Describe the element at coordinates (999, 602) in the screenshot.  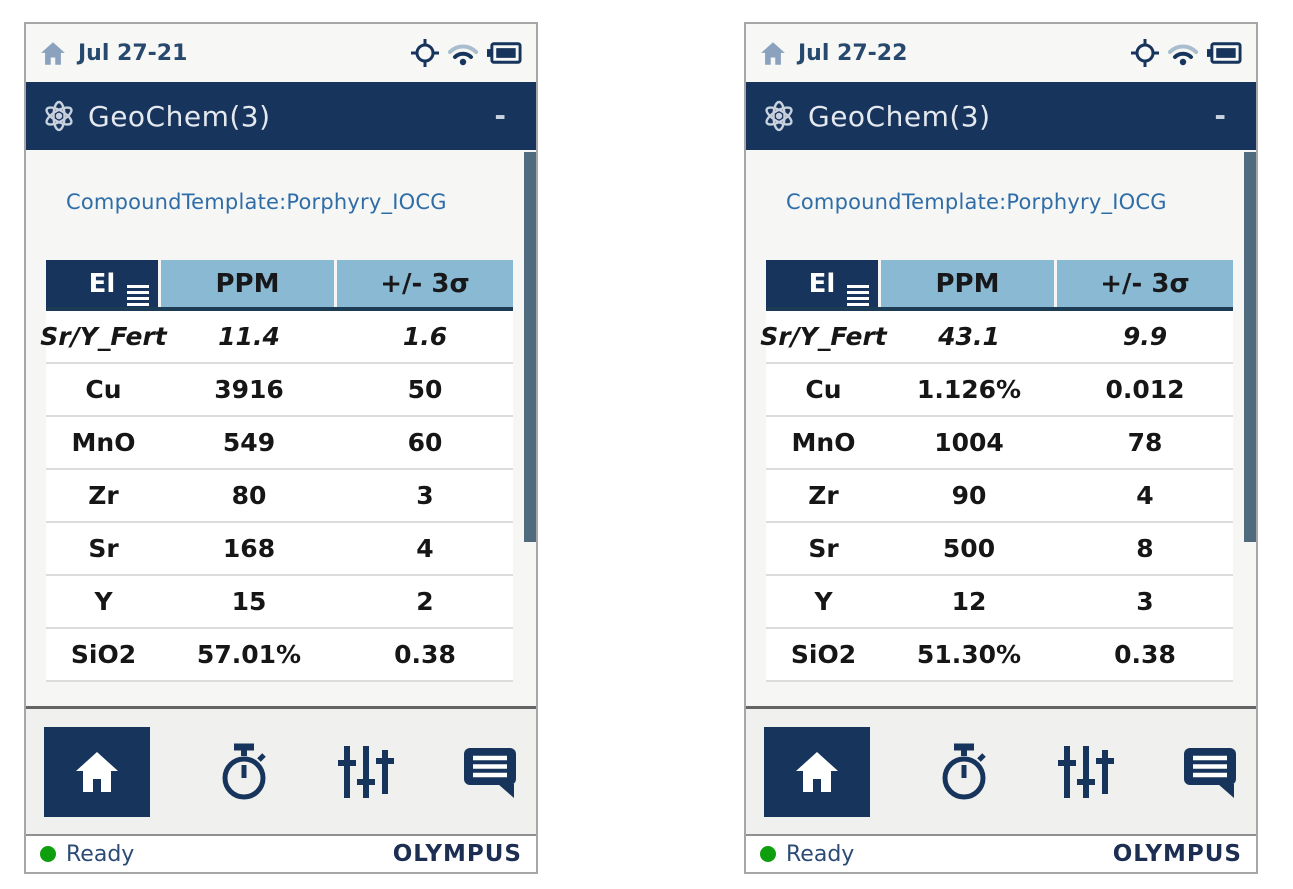
I see `table-row: Y 12 3` at that location.